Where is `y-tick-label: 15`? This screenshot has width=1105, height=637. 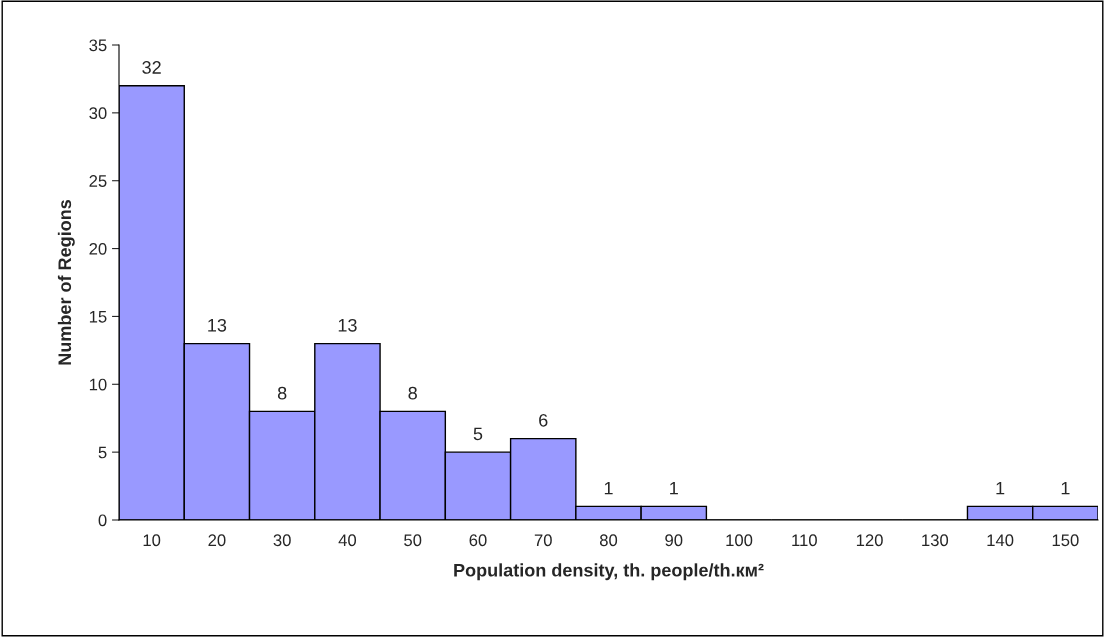
y-tick-label: 15 is located at coordinates (98, 317).